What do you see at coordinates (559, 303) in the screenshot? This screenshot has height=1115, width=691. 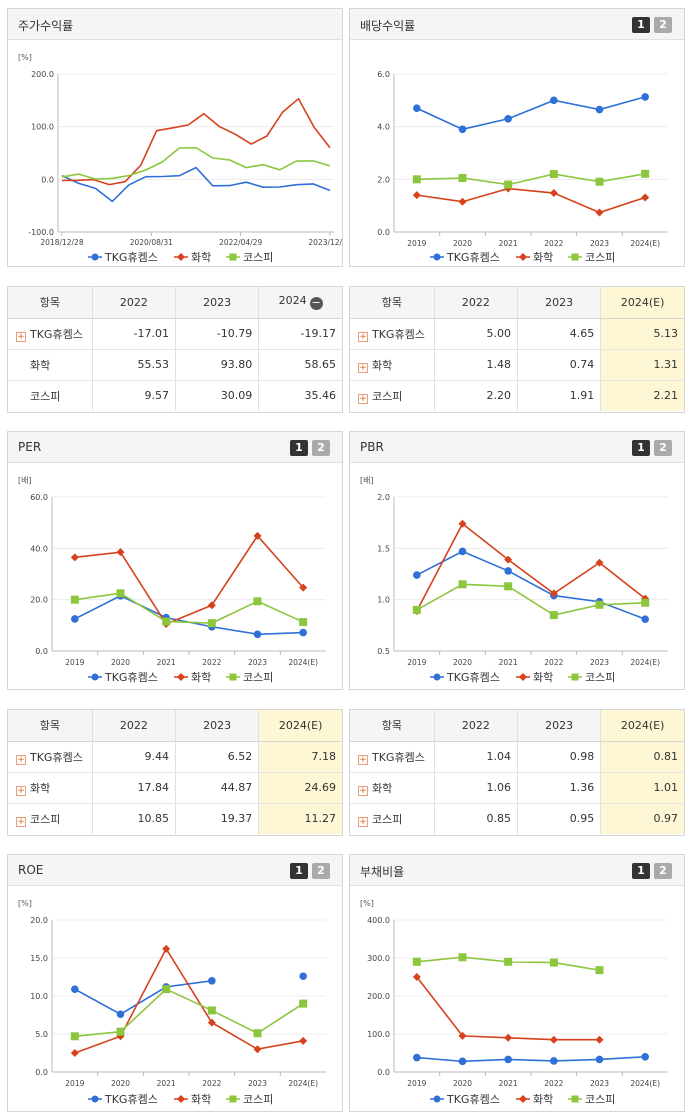 I see `column-header: 2023` at bounding box center [559, 303].